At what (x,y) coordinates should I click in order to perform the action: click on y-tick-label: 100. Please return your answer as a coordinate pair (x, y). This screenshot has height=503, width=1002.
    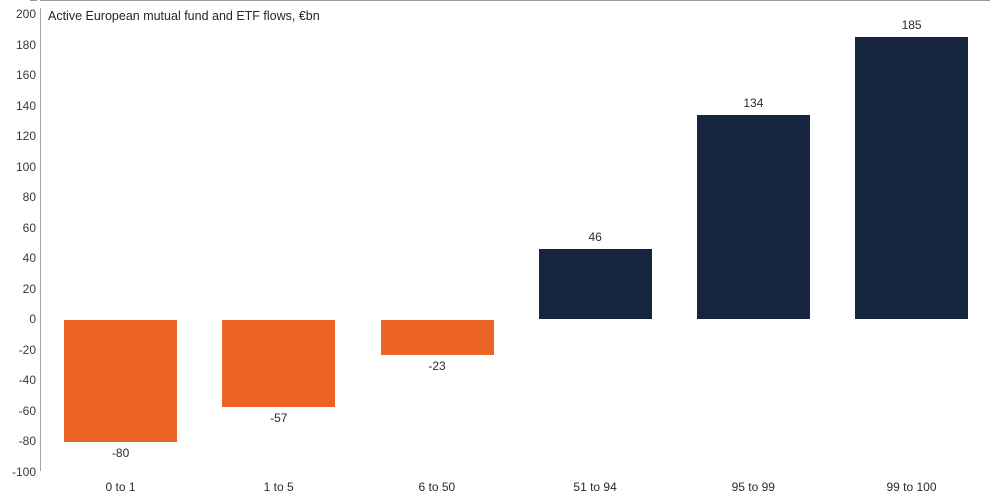
    Looking at the image, I should click on (25, 166).